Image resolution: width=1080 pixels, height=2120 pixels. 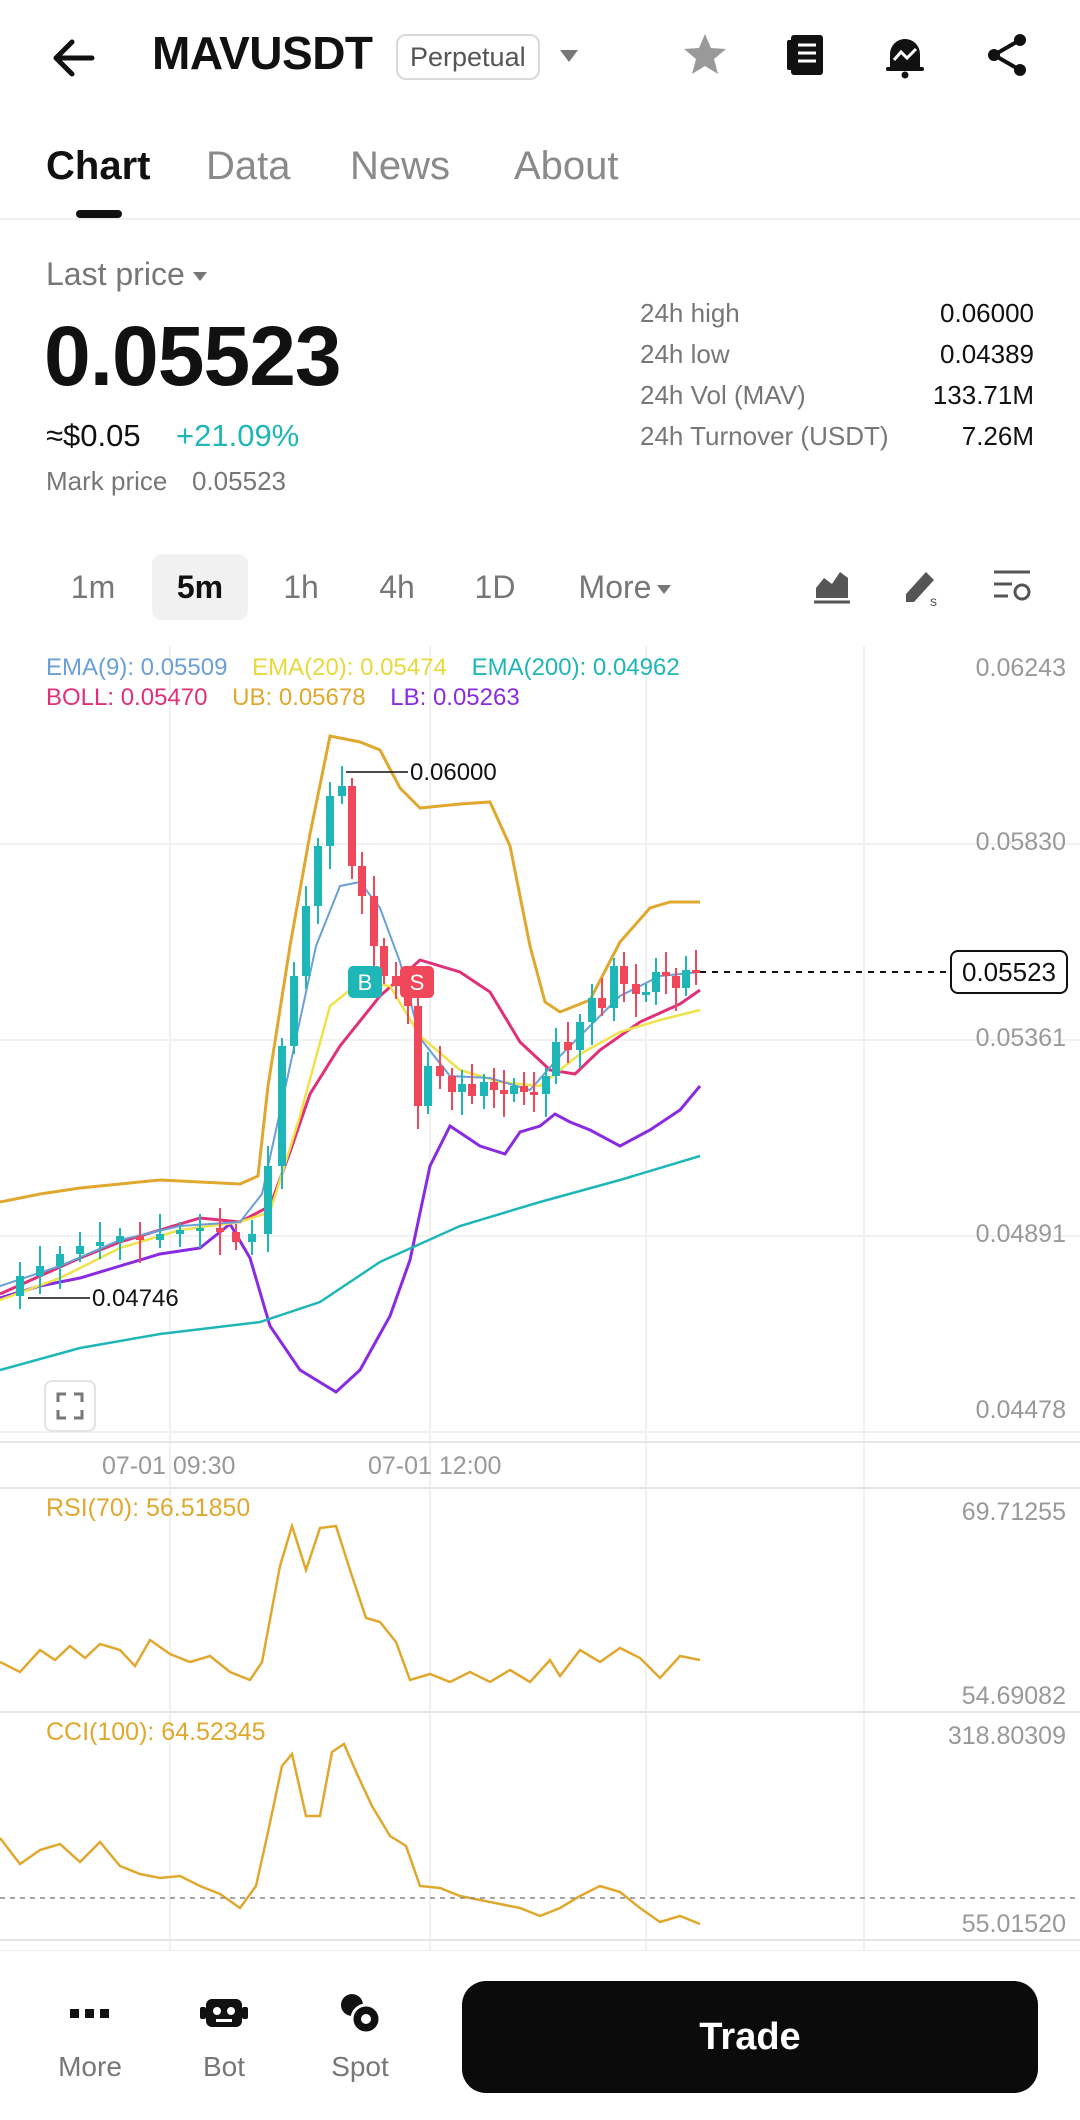 I want to click on rsi-max-label: 69.71255, so click(x=1013, y=1512).